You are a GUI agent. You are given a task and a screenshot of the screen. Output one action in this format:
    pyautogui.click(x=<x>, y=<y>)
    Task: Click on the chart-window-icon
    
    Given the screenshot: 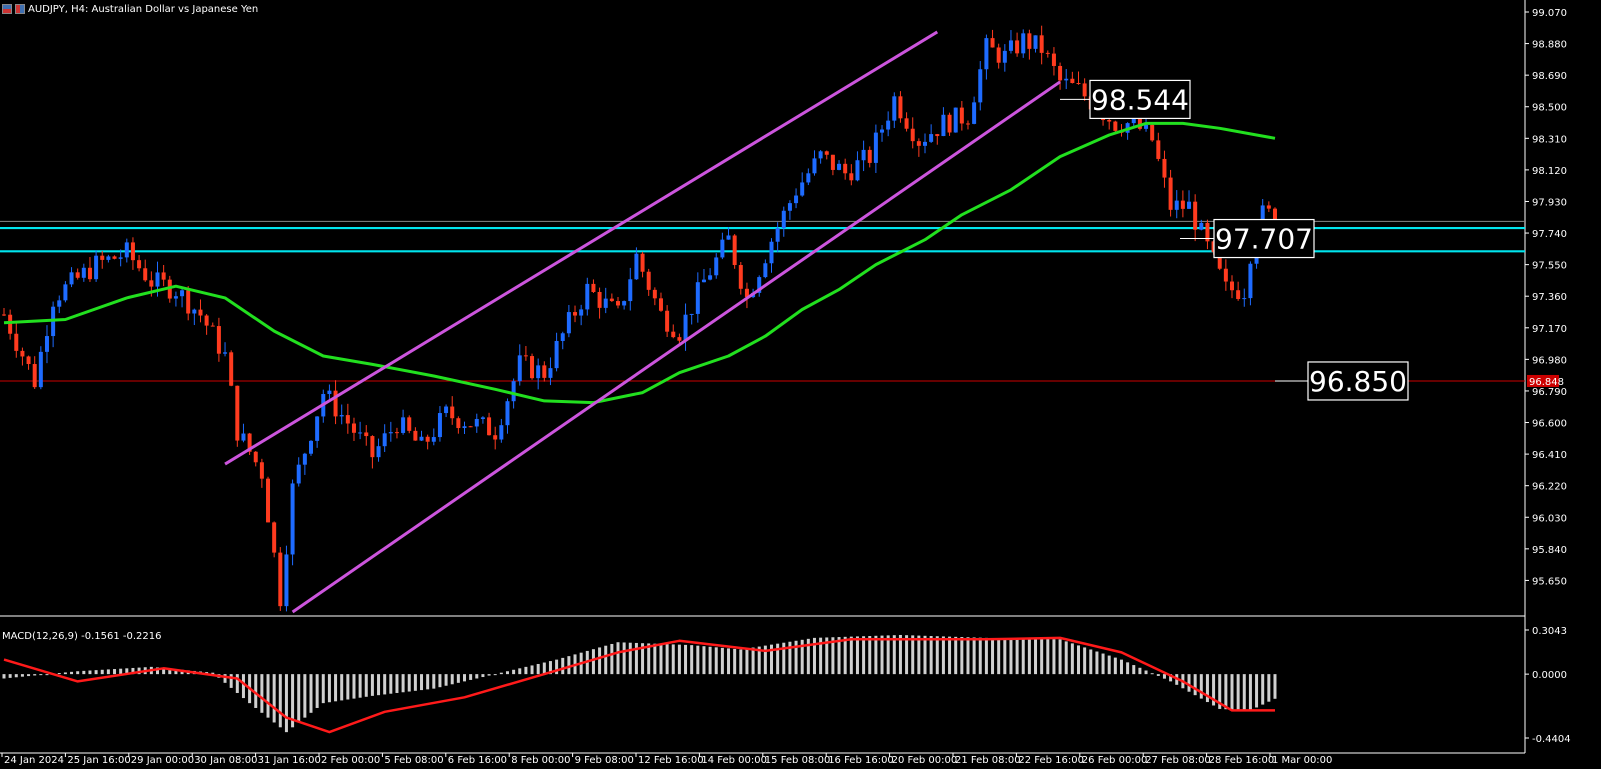 What is the action you would take?
    pyautogui.click(x=7, y=9)
    